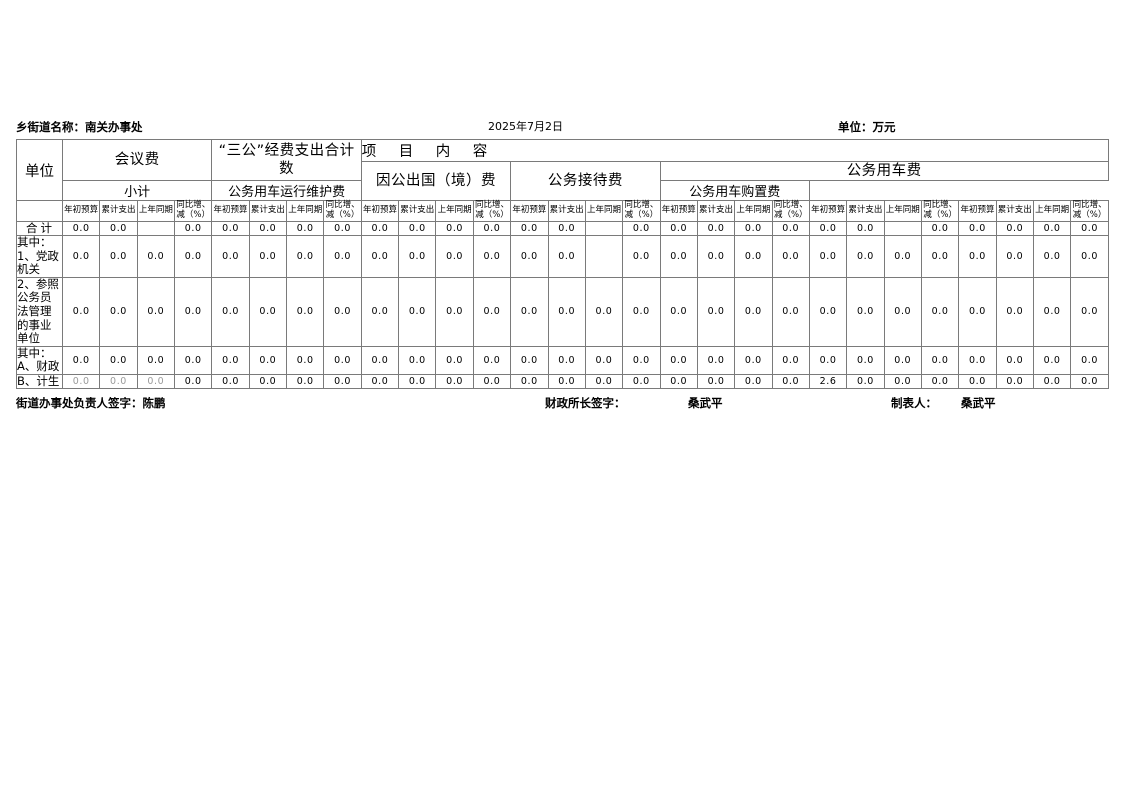 The width and height of the screenshot is (1122, 793). I want to click on header-row-band2: 因公出国（境）费 公务接待费 公务用车费, so click(563, 181).